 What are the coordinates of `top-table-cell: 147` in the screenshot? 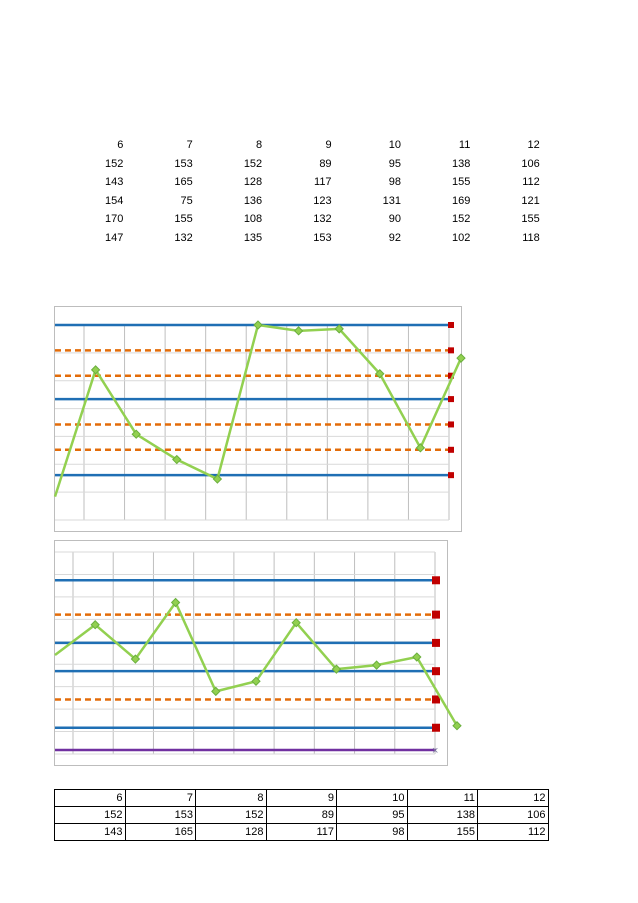 It's located at (114, 237).